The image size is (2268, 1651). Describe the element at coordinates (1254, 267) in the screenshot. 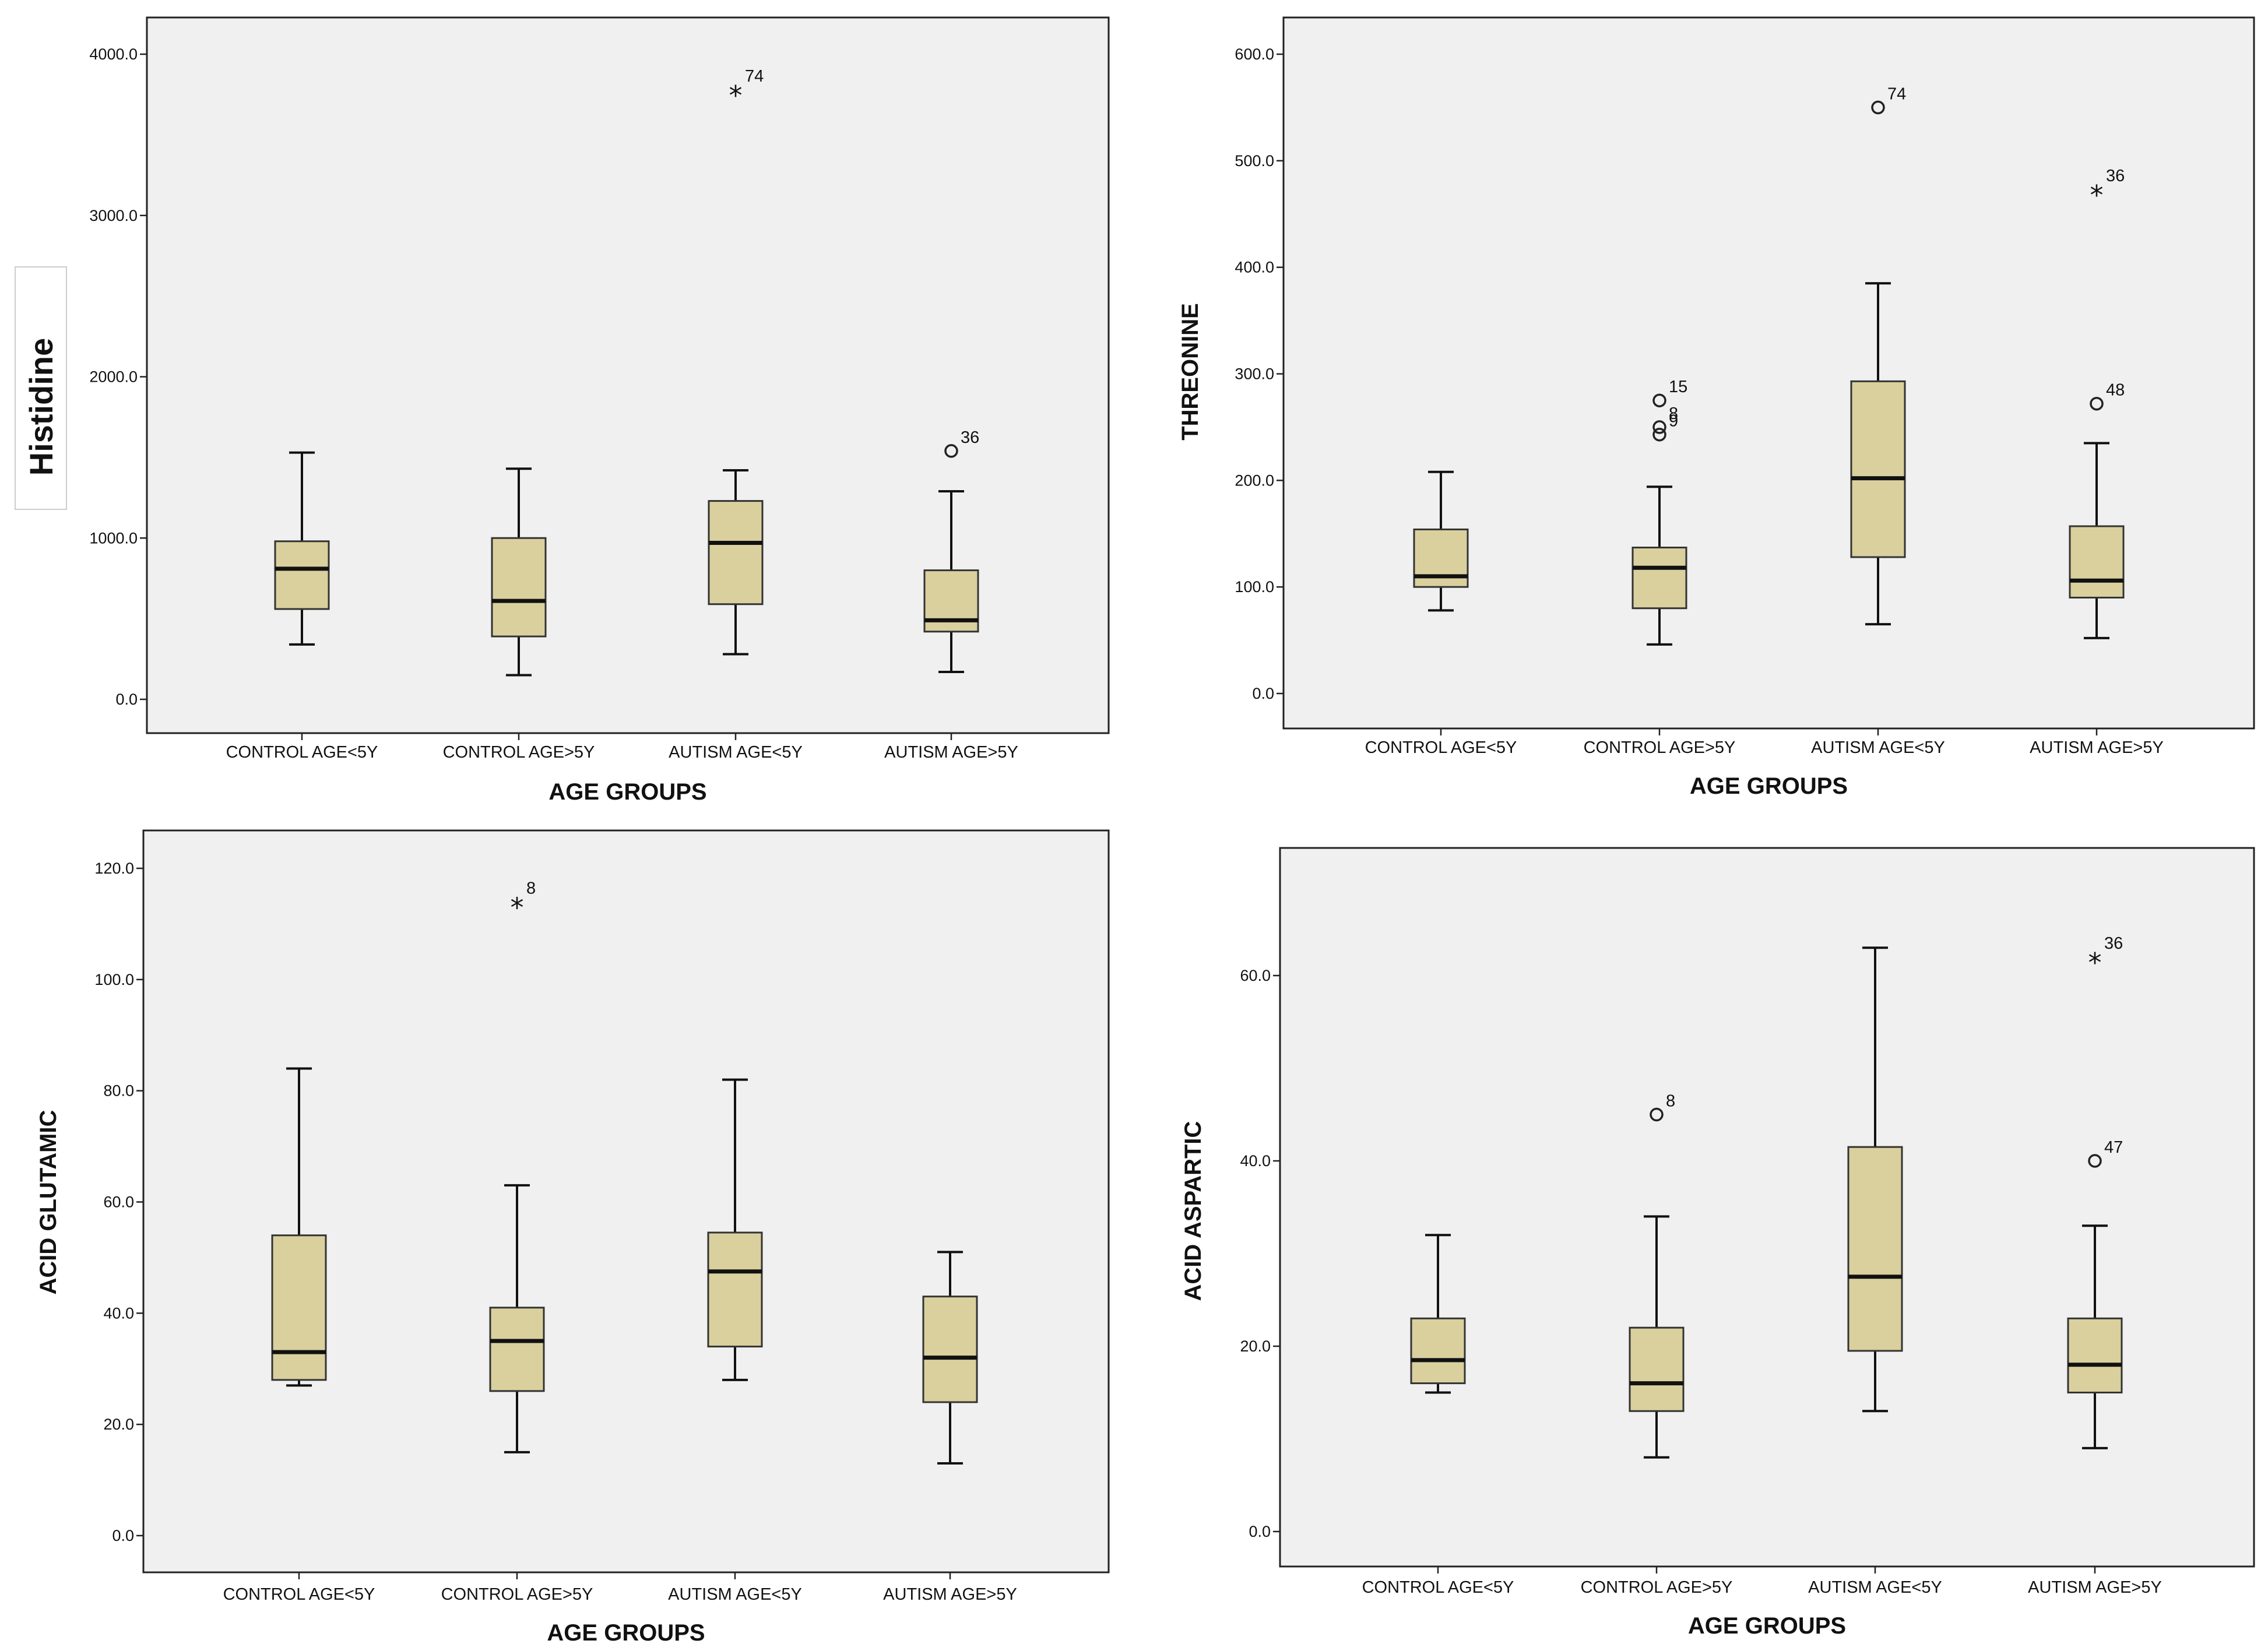

I see `y-tick-label: 400.0` at that location.